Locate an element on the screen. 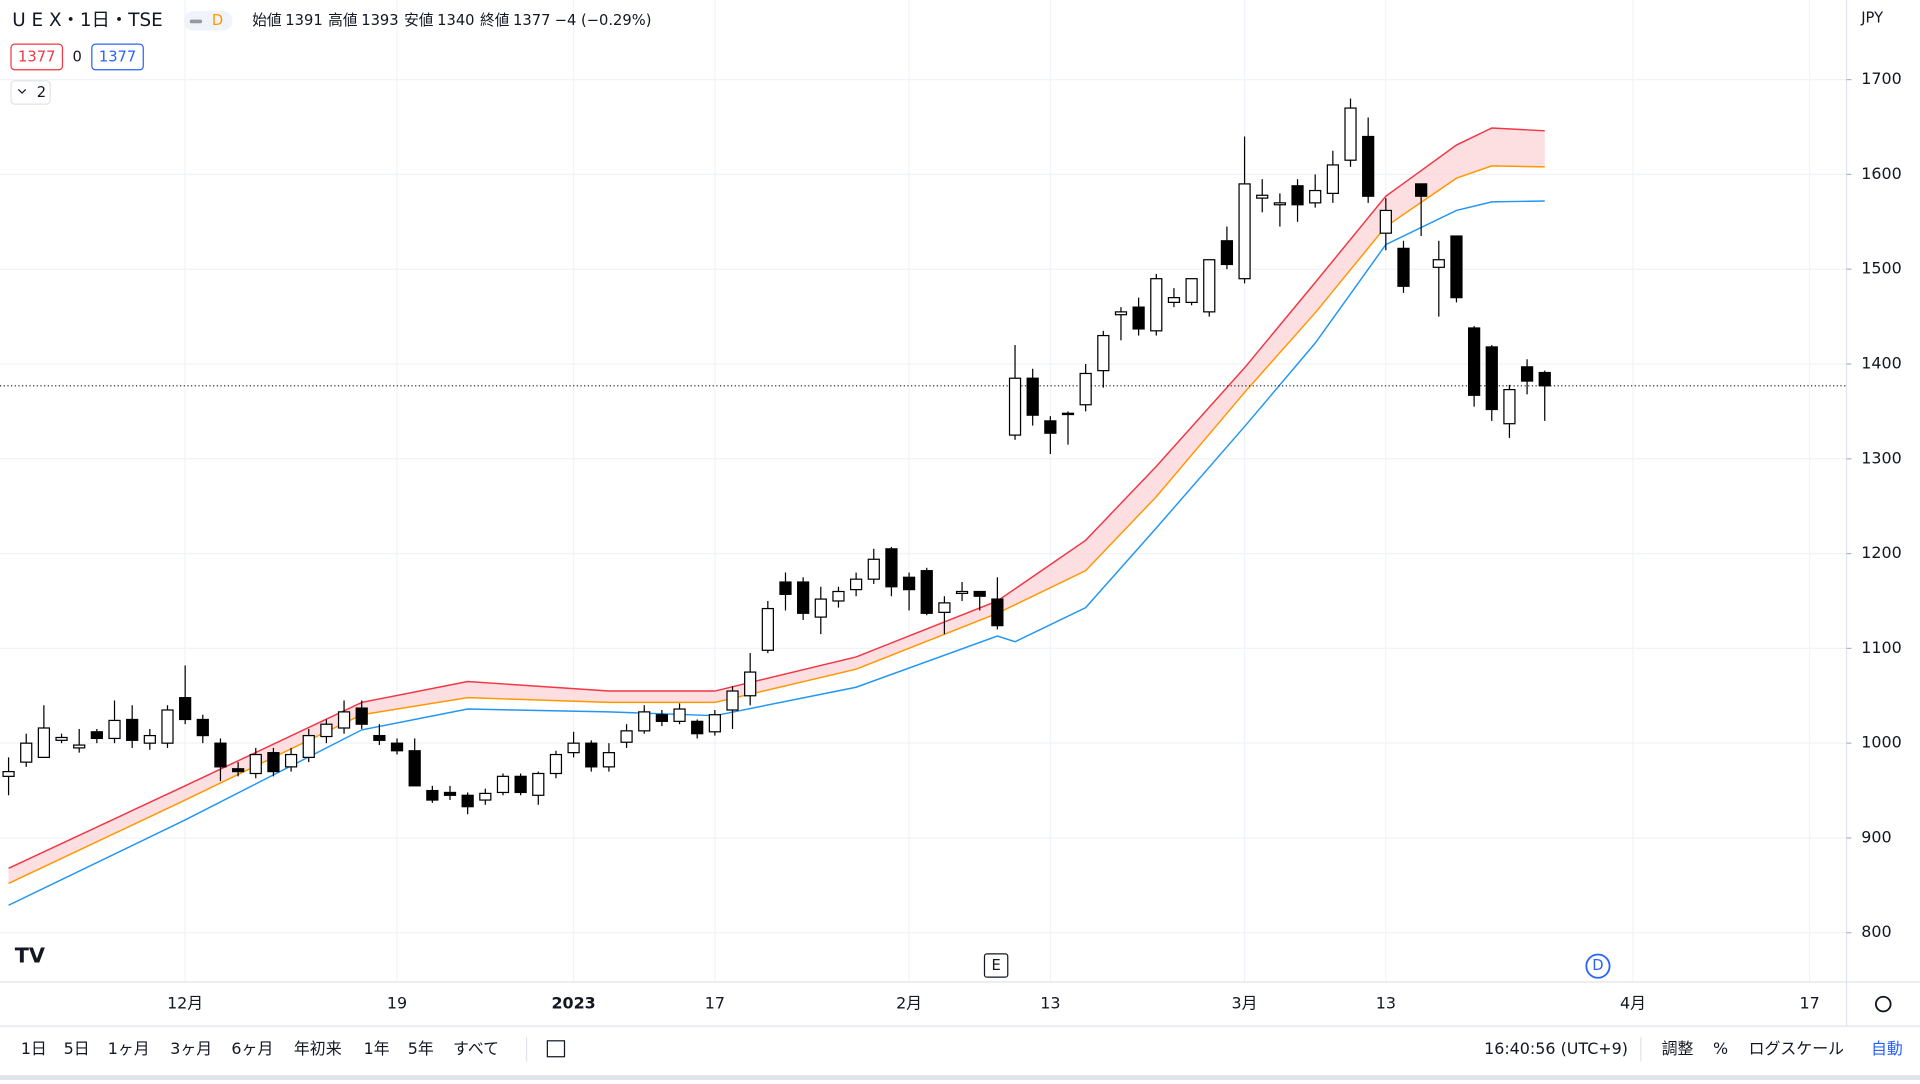 The image size is (1920, 1084). x-tick-label: 17 is located at coordinates (715, 1003).